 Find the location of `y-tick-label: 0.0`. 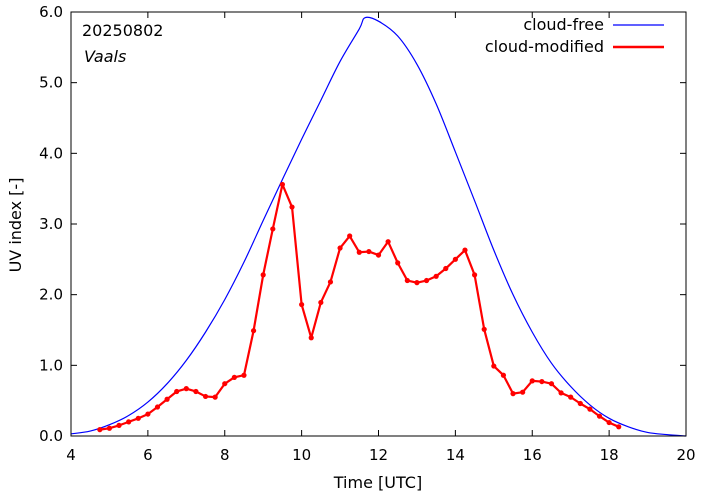

y-tick-label: 0.0 is located at coordinates (51, 436).